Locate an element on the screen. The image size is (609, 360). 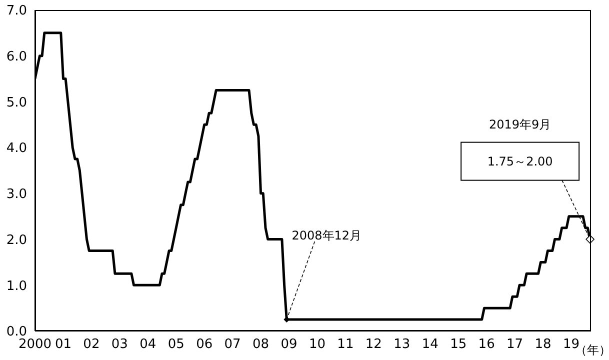
y-tick-label: 7.0 is located at coordinates (16, 11).